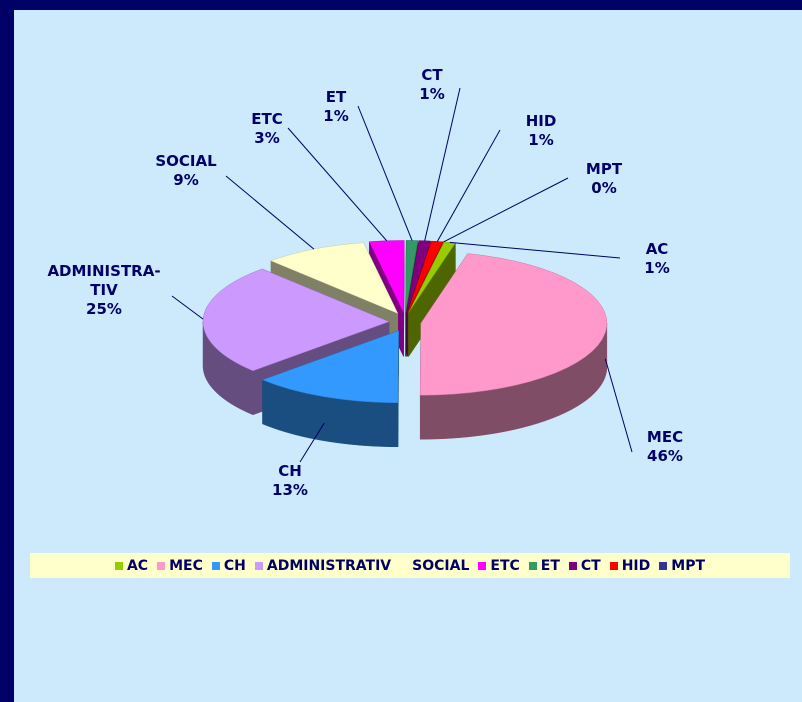 The width and height of the screenshot is (802, 702). I want to click on legend-item: ADMINISTRATIV, so click(323, 565).